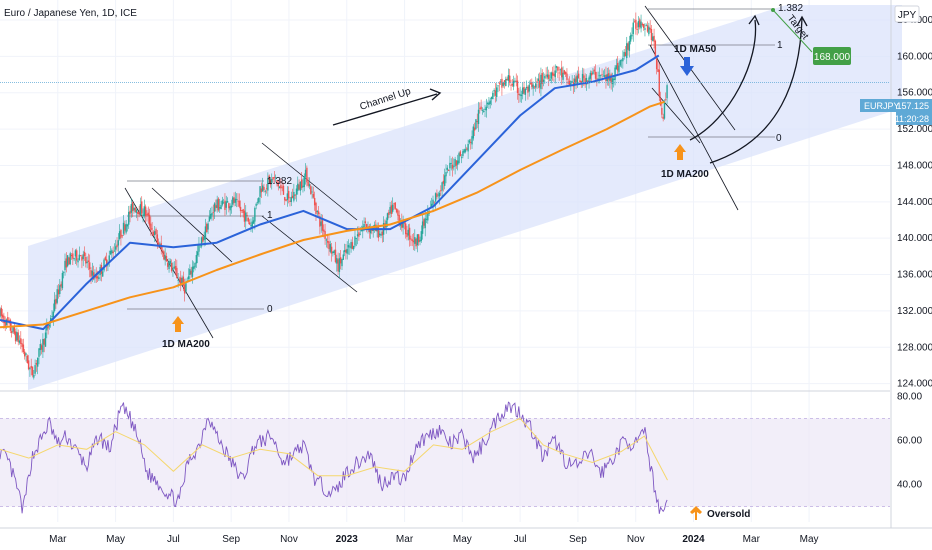 The height and width of the screenshot is (550, 932). I want to click on time-tick-12: Mar, so click(752, 539).